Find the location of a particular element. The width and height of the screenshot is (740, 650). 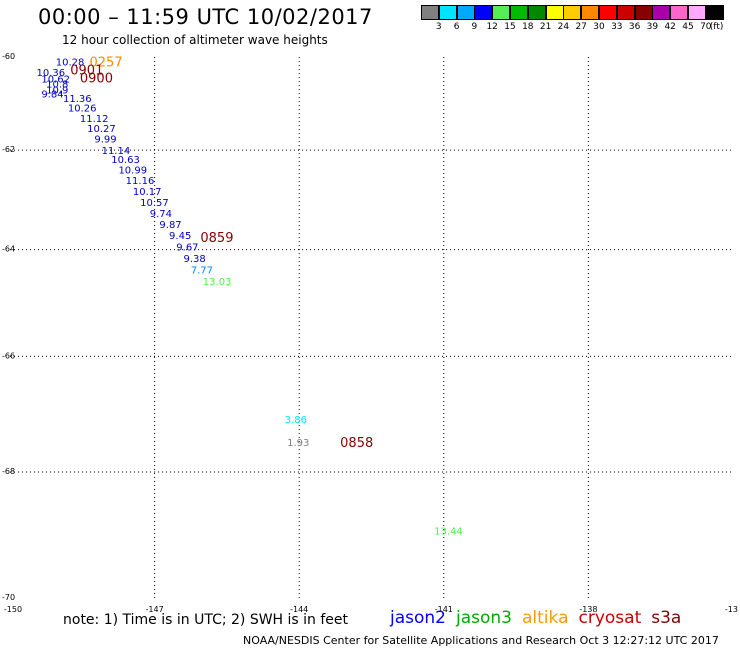

scale-label: 9 is located at coordinates (474, 27).